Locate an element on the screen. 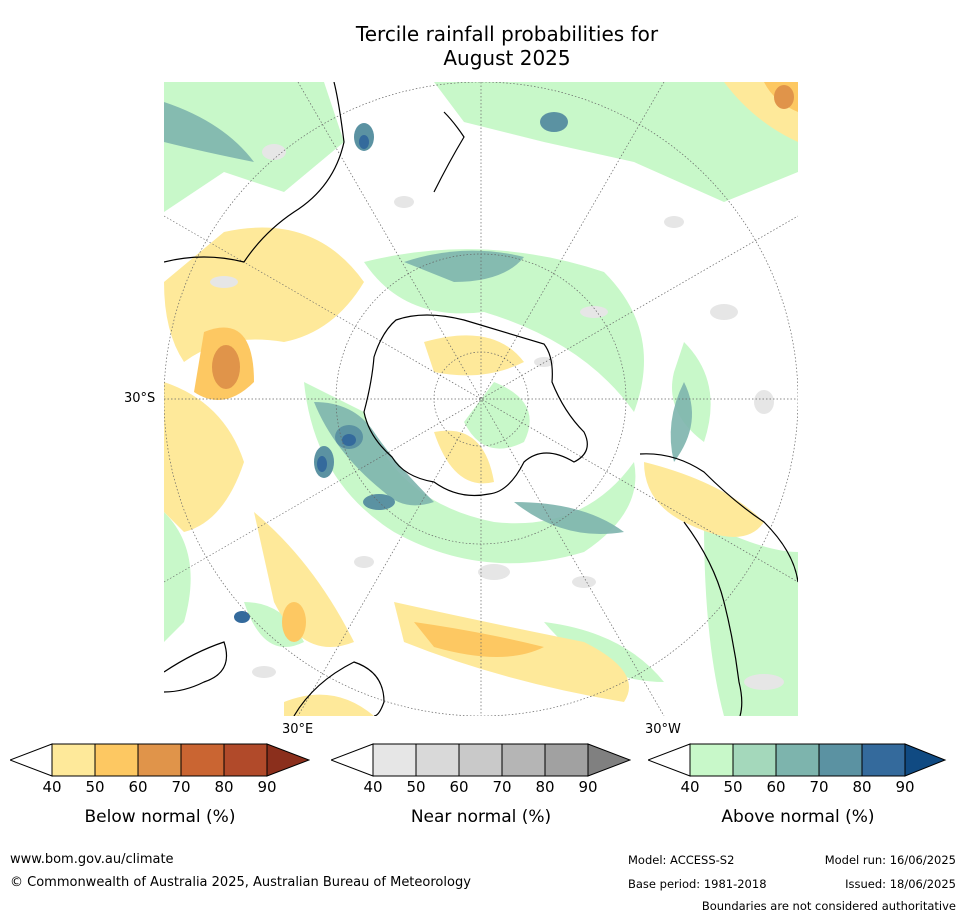 This screenshot has width=965, height=919. title-line-2: August 2025 is located at coordinates (507, 58).